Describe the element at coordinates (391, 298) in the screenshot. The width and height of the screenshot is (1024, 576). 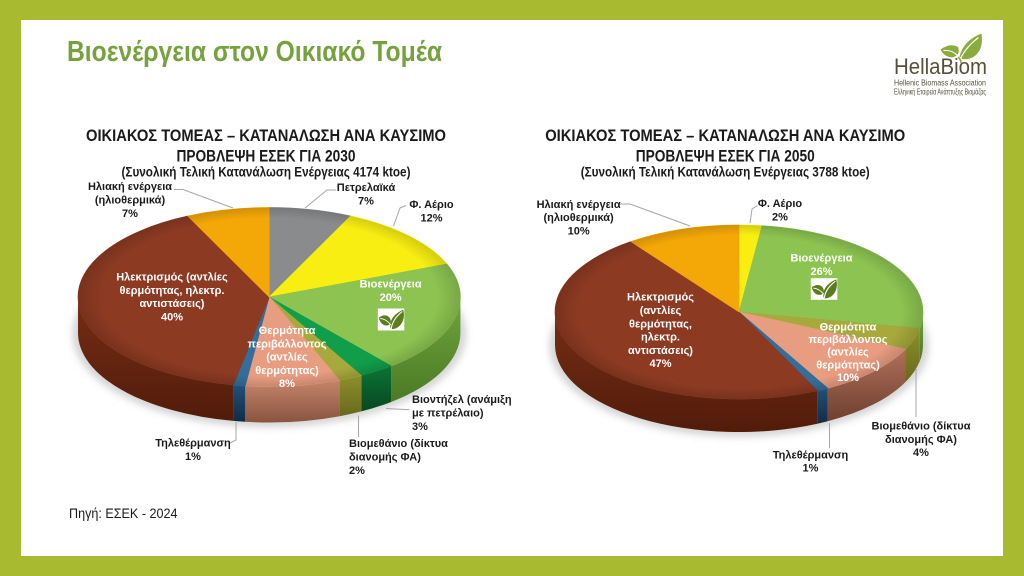
I see `svg-text: 20%` at that location.